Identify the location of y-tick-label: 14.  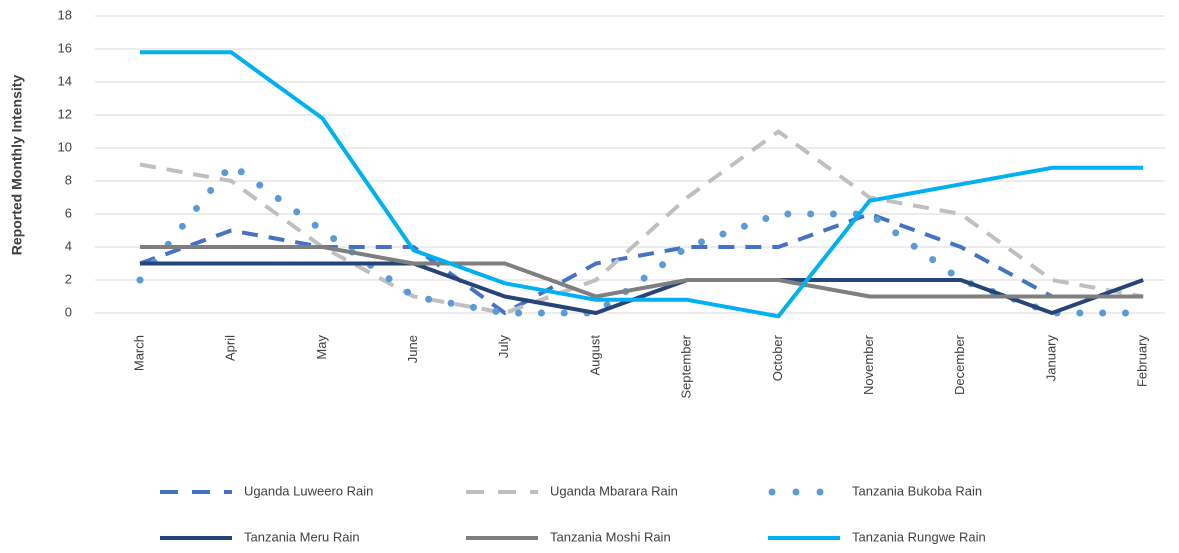
(65, 80).